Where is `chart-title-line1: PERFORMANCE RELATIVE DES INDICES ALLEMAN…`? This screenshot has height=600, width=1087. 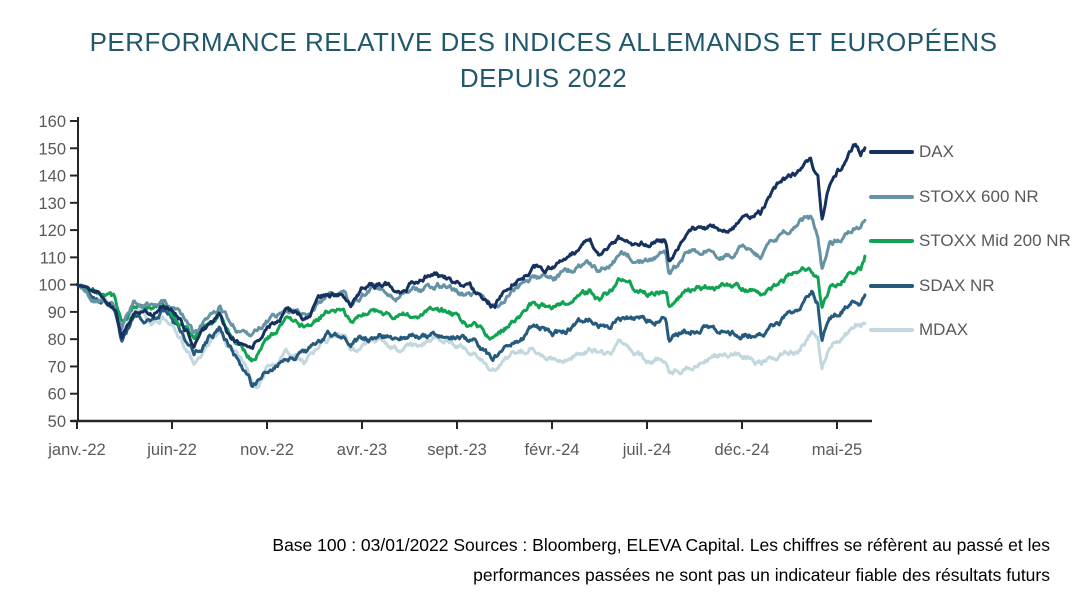
chart-title-line1: PERFORMANCE RELATIVE DES INDICES ALLEMAN… is located at coordinates (543, 42).